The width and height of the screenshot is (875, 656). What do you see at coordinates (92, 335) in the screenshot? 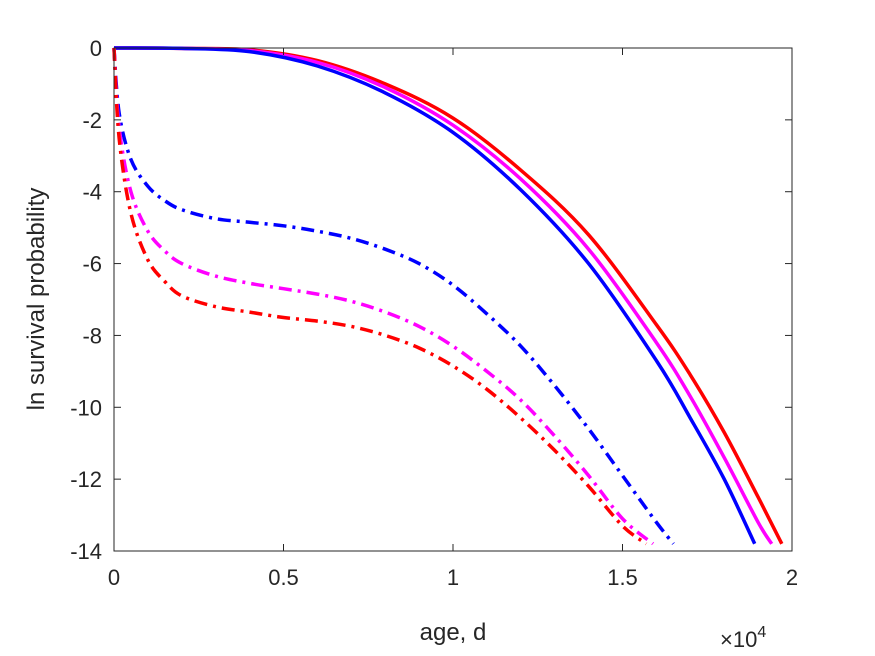
I see `y-tick-label: -8` at bounding box center [92, 335].